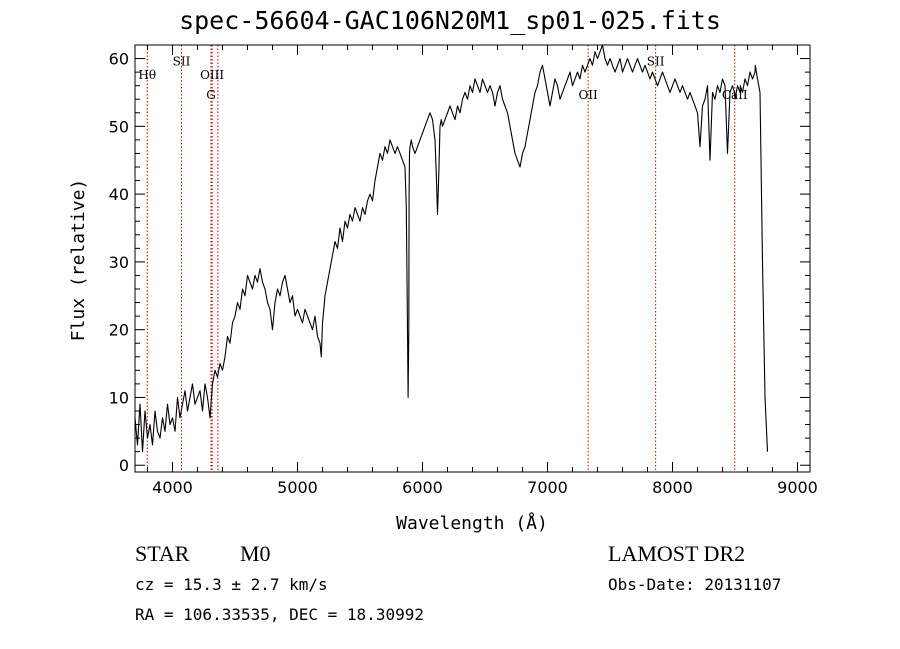  Describe the element at coordinates (211, 95) in the screenshot. I see `line-marker-label: G` at that location.